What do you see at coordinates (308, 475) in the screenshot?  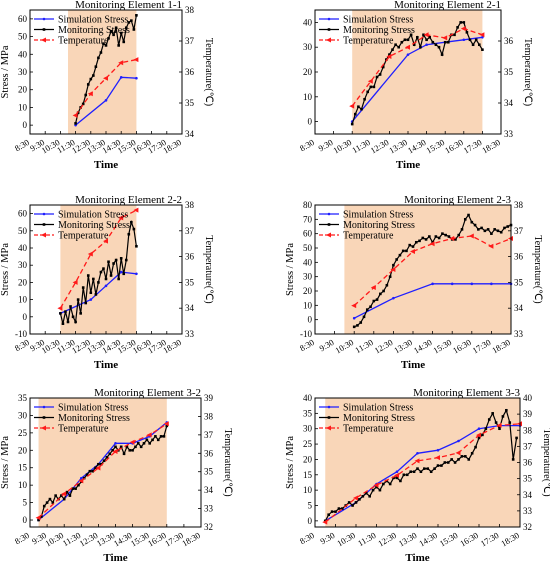 I see `y-tick-label: 15` at bounding box center [308, 475].